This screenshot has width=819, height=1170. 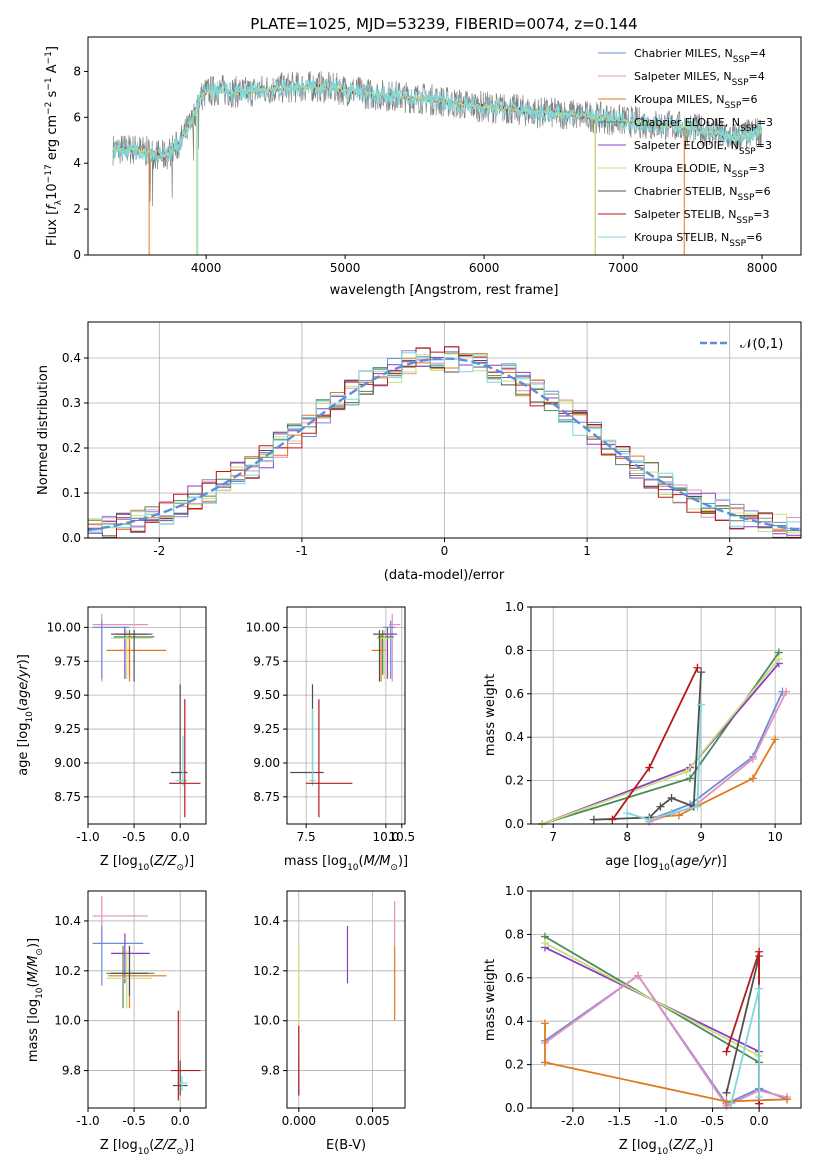 I want to click on y-axis-label: age [log10(age/yr)], so click(x=25, y=715).